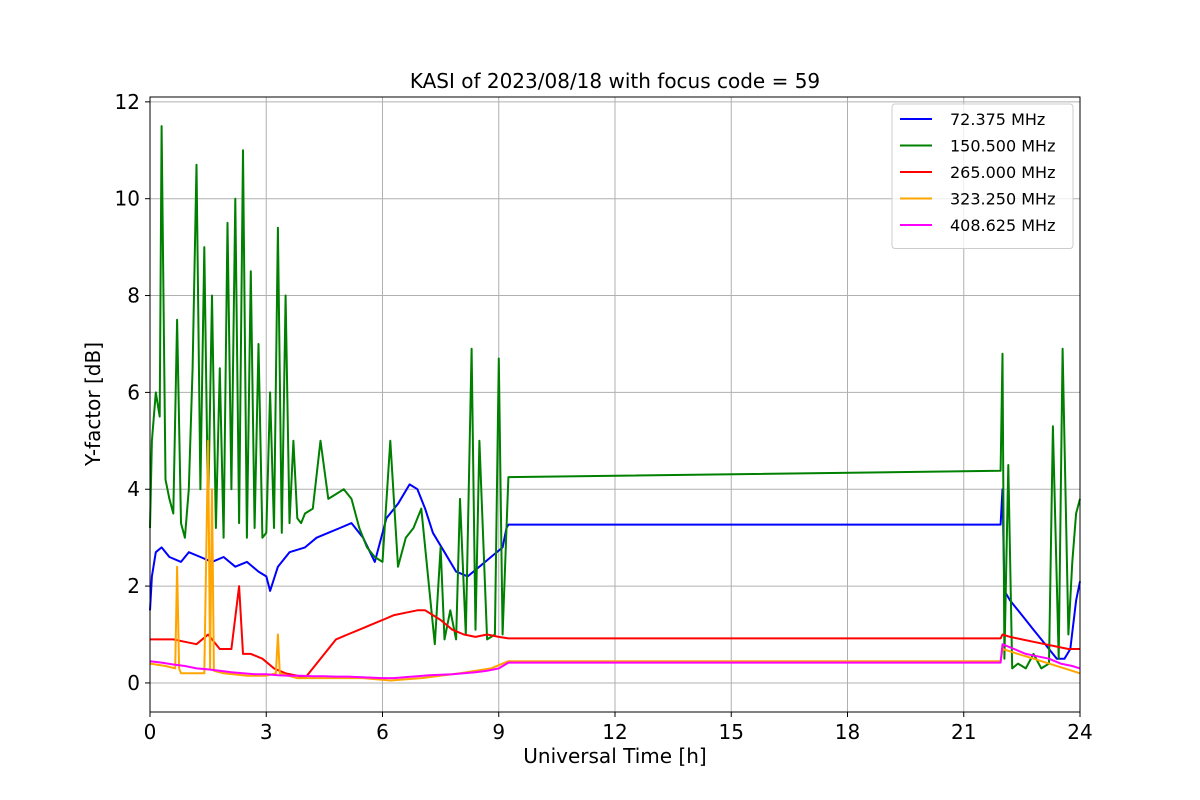 This screenshot has height=800, width=1200. Describe the element at coordinates (382, 732) in the screenshot. I see `x-tick-label: 6` at that location.